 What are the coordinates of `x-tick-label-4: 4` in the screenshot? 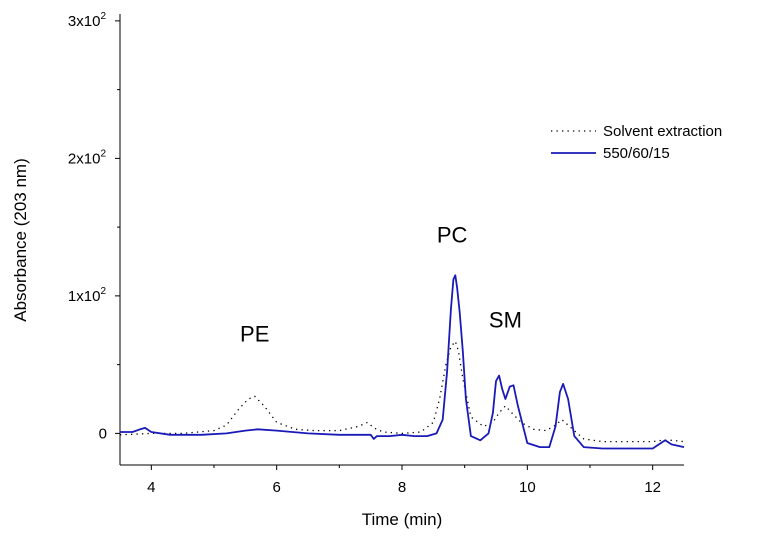 It's located at (151, 487).